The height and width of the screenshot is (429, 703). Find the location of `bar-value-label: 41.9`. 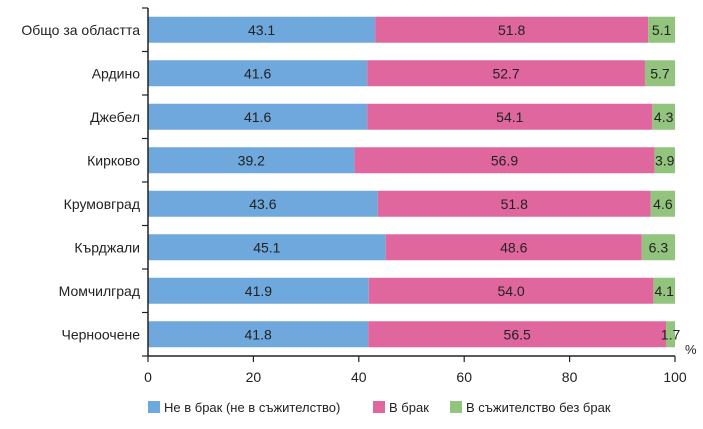

bar-value-label: 41.9 is located at coordinates (258, 291).